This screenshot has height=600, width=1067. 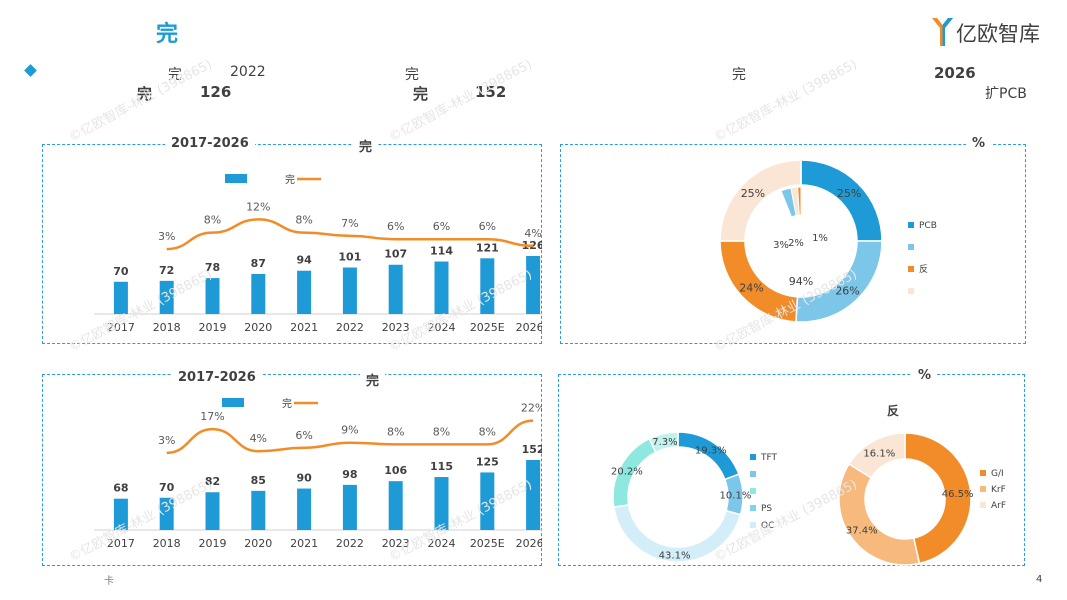 I want to click on chart3-bar-value-label: 90, so click(x=304, y=478).